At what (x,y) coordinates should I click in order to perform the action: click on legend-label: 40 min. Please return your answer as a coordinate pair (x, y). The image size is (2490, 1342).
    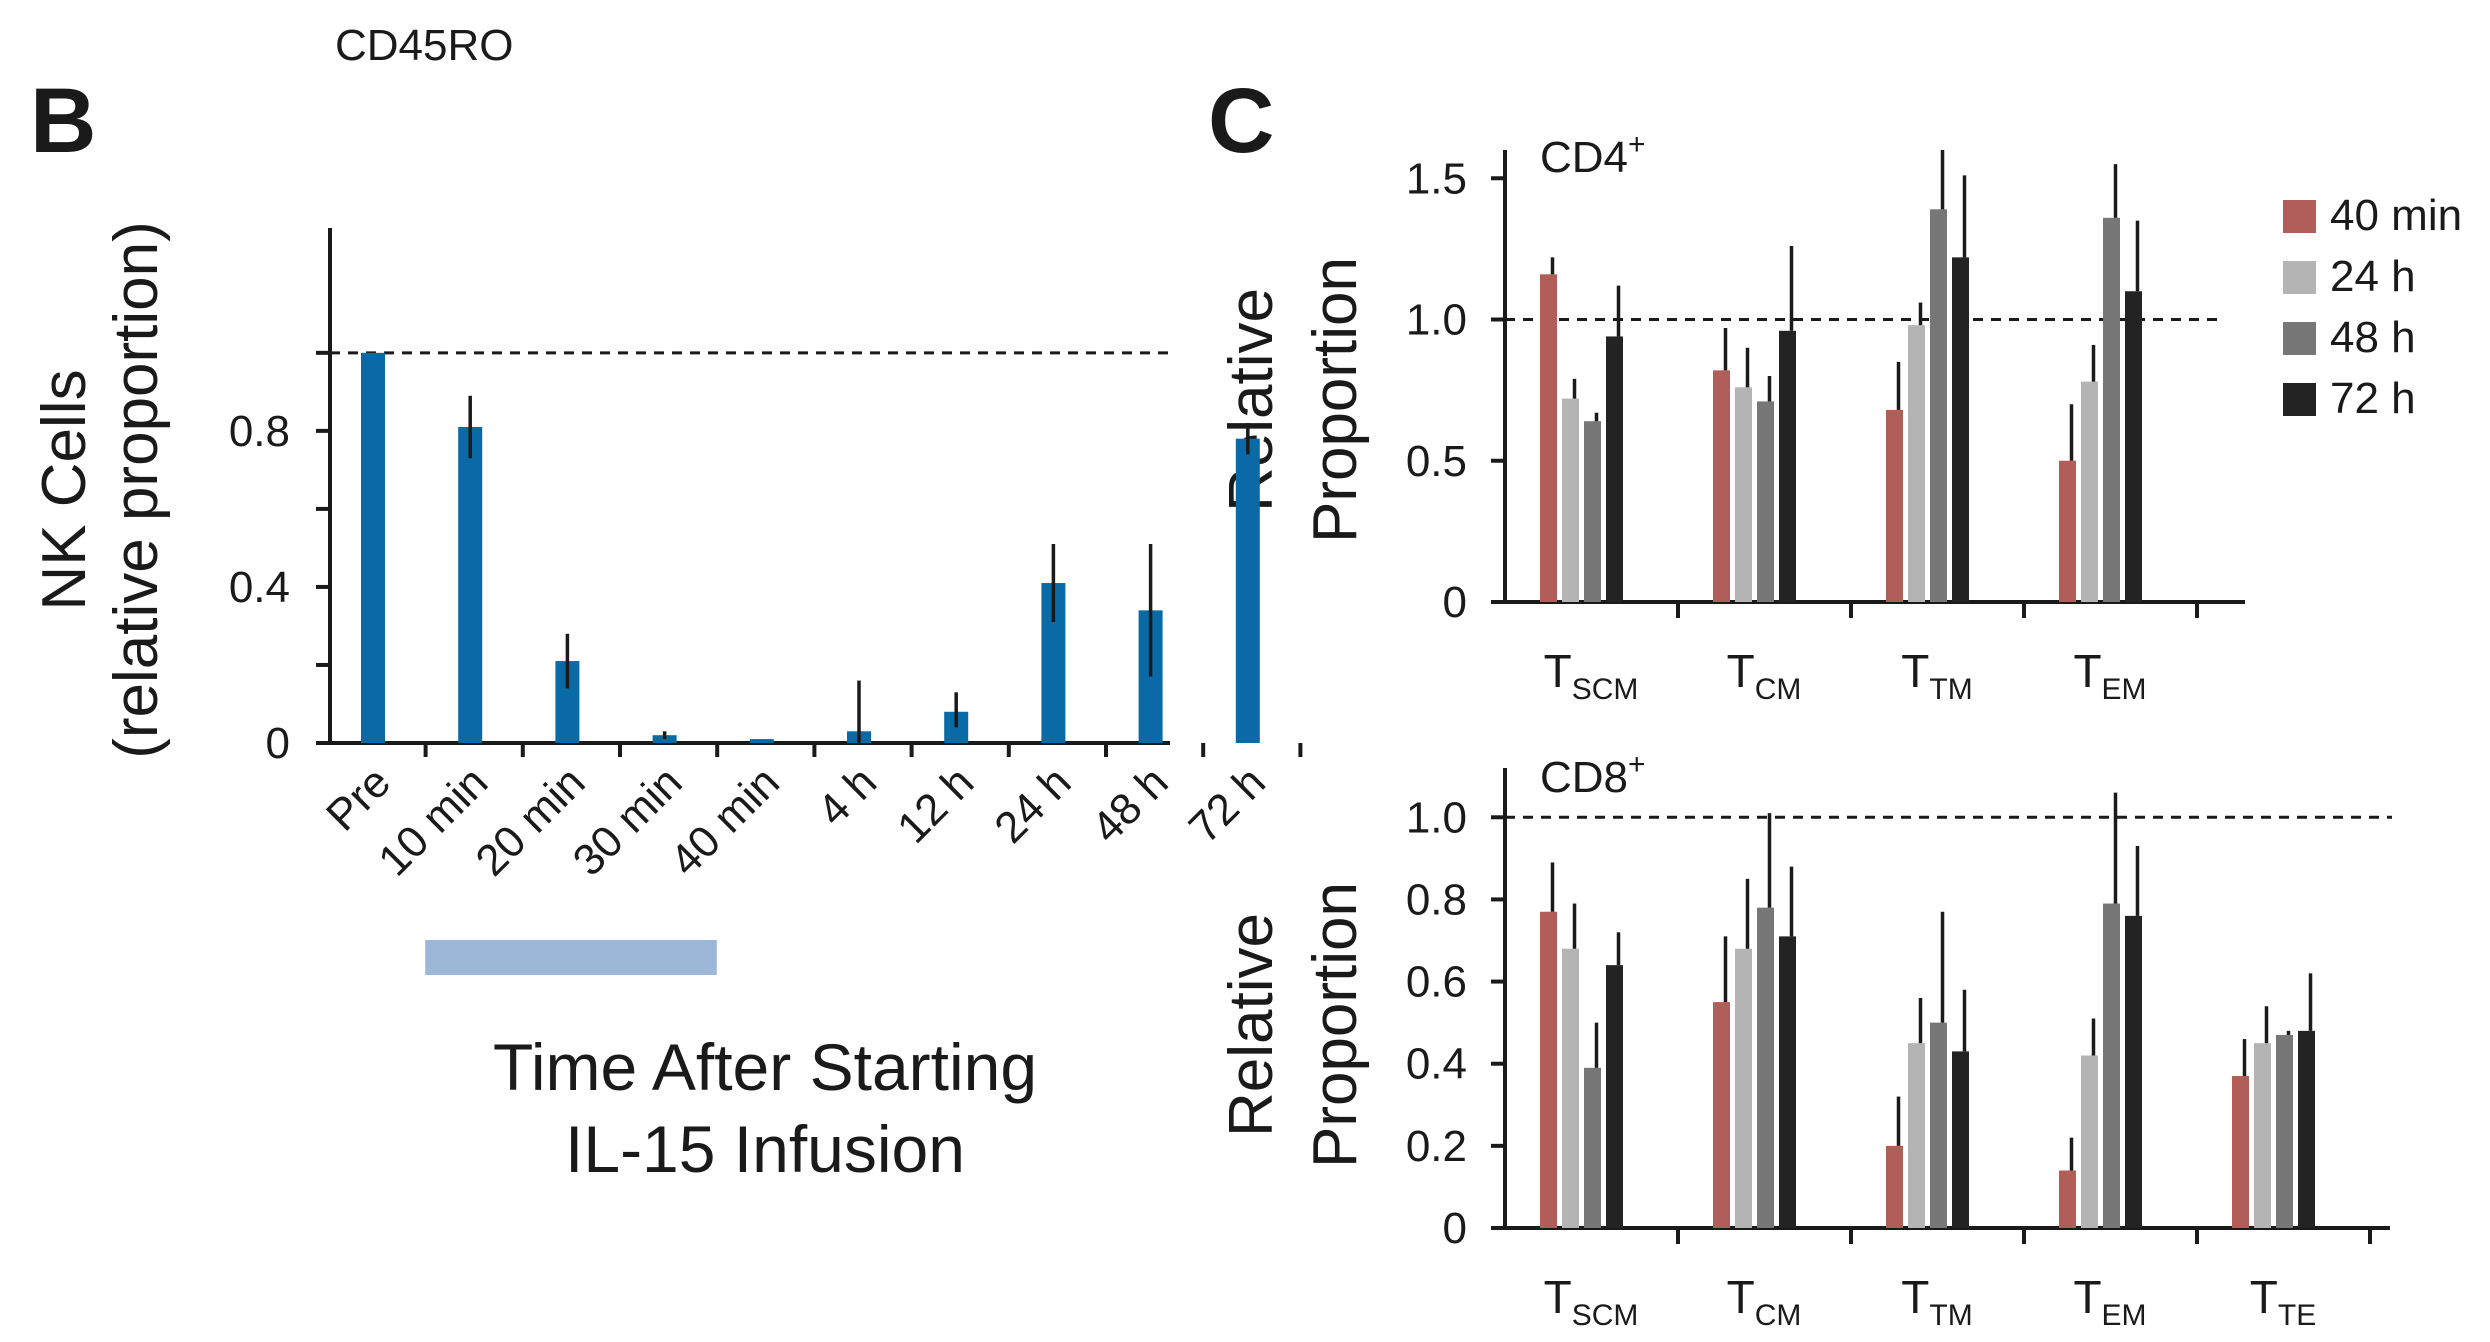
    Looking at the image, I should click on (2396, 215).